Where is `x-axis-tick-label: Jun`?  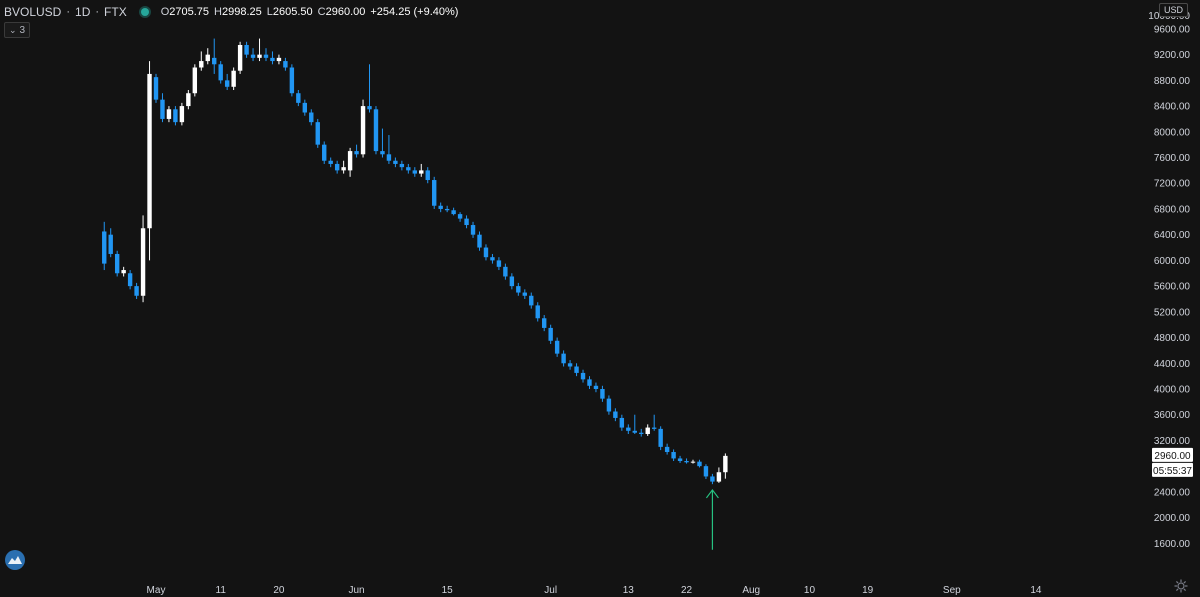
x-axis-tick-label: Jun is located at coordinates (357, 590).